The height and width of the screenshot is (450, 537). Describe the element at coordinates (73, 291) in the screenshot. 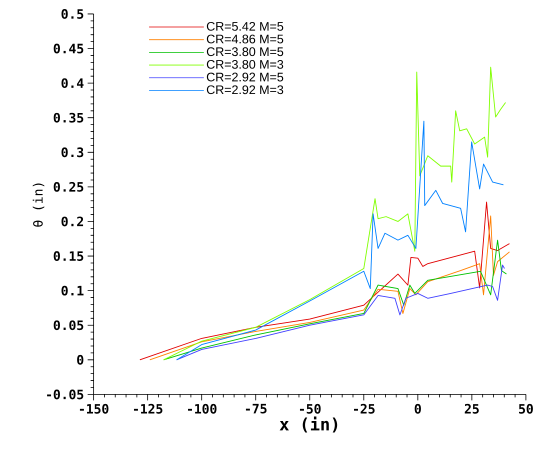

I see `y-tick-label: 0.1` at that location.